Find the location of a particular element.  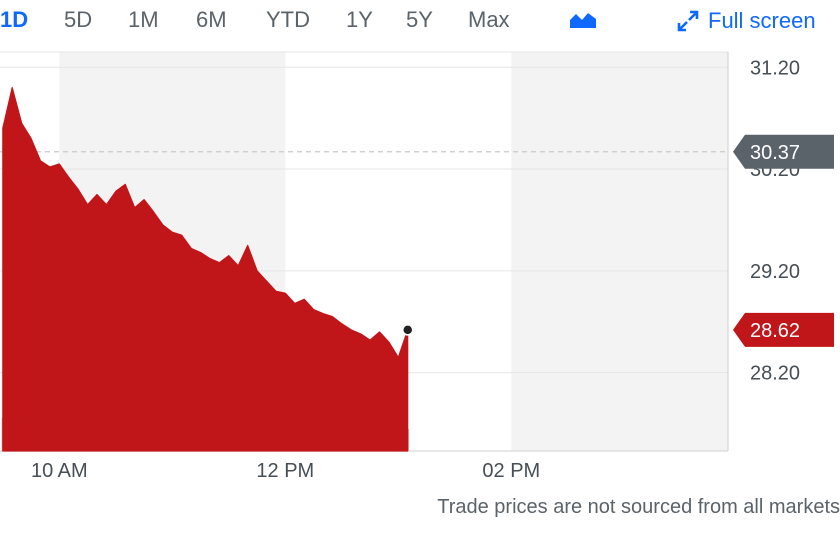

range-tab-5y: 5Y is located at coordinates (419, 19).